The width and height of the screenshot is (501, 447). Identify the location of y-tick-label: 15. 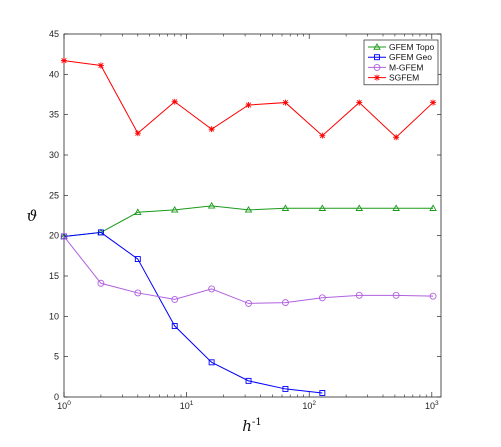
(54, 276).